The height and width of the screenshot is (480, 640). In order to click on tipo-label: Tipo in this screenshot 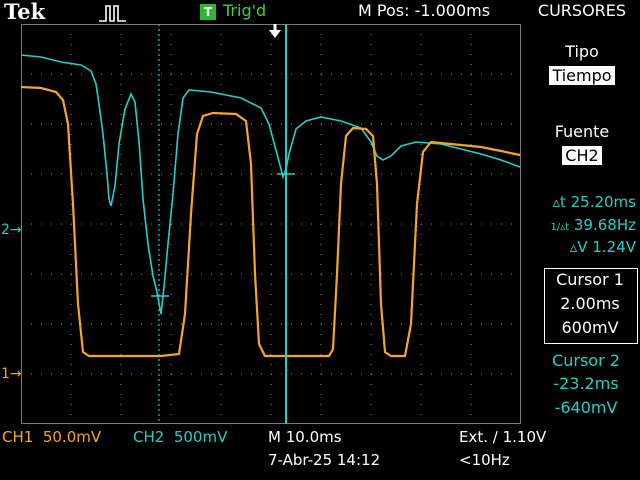, I will do `click(582, 51)`.